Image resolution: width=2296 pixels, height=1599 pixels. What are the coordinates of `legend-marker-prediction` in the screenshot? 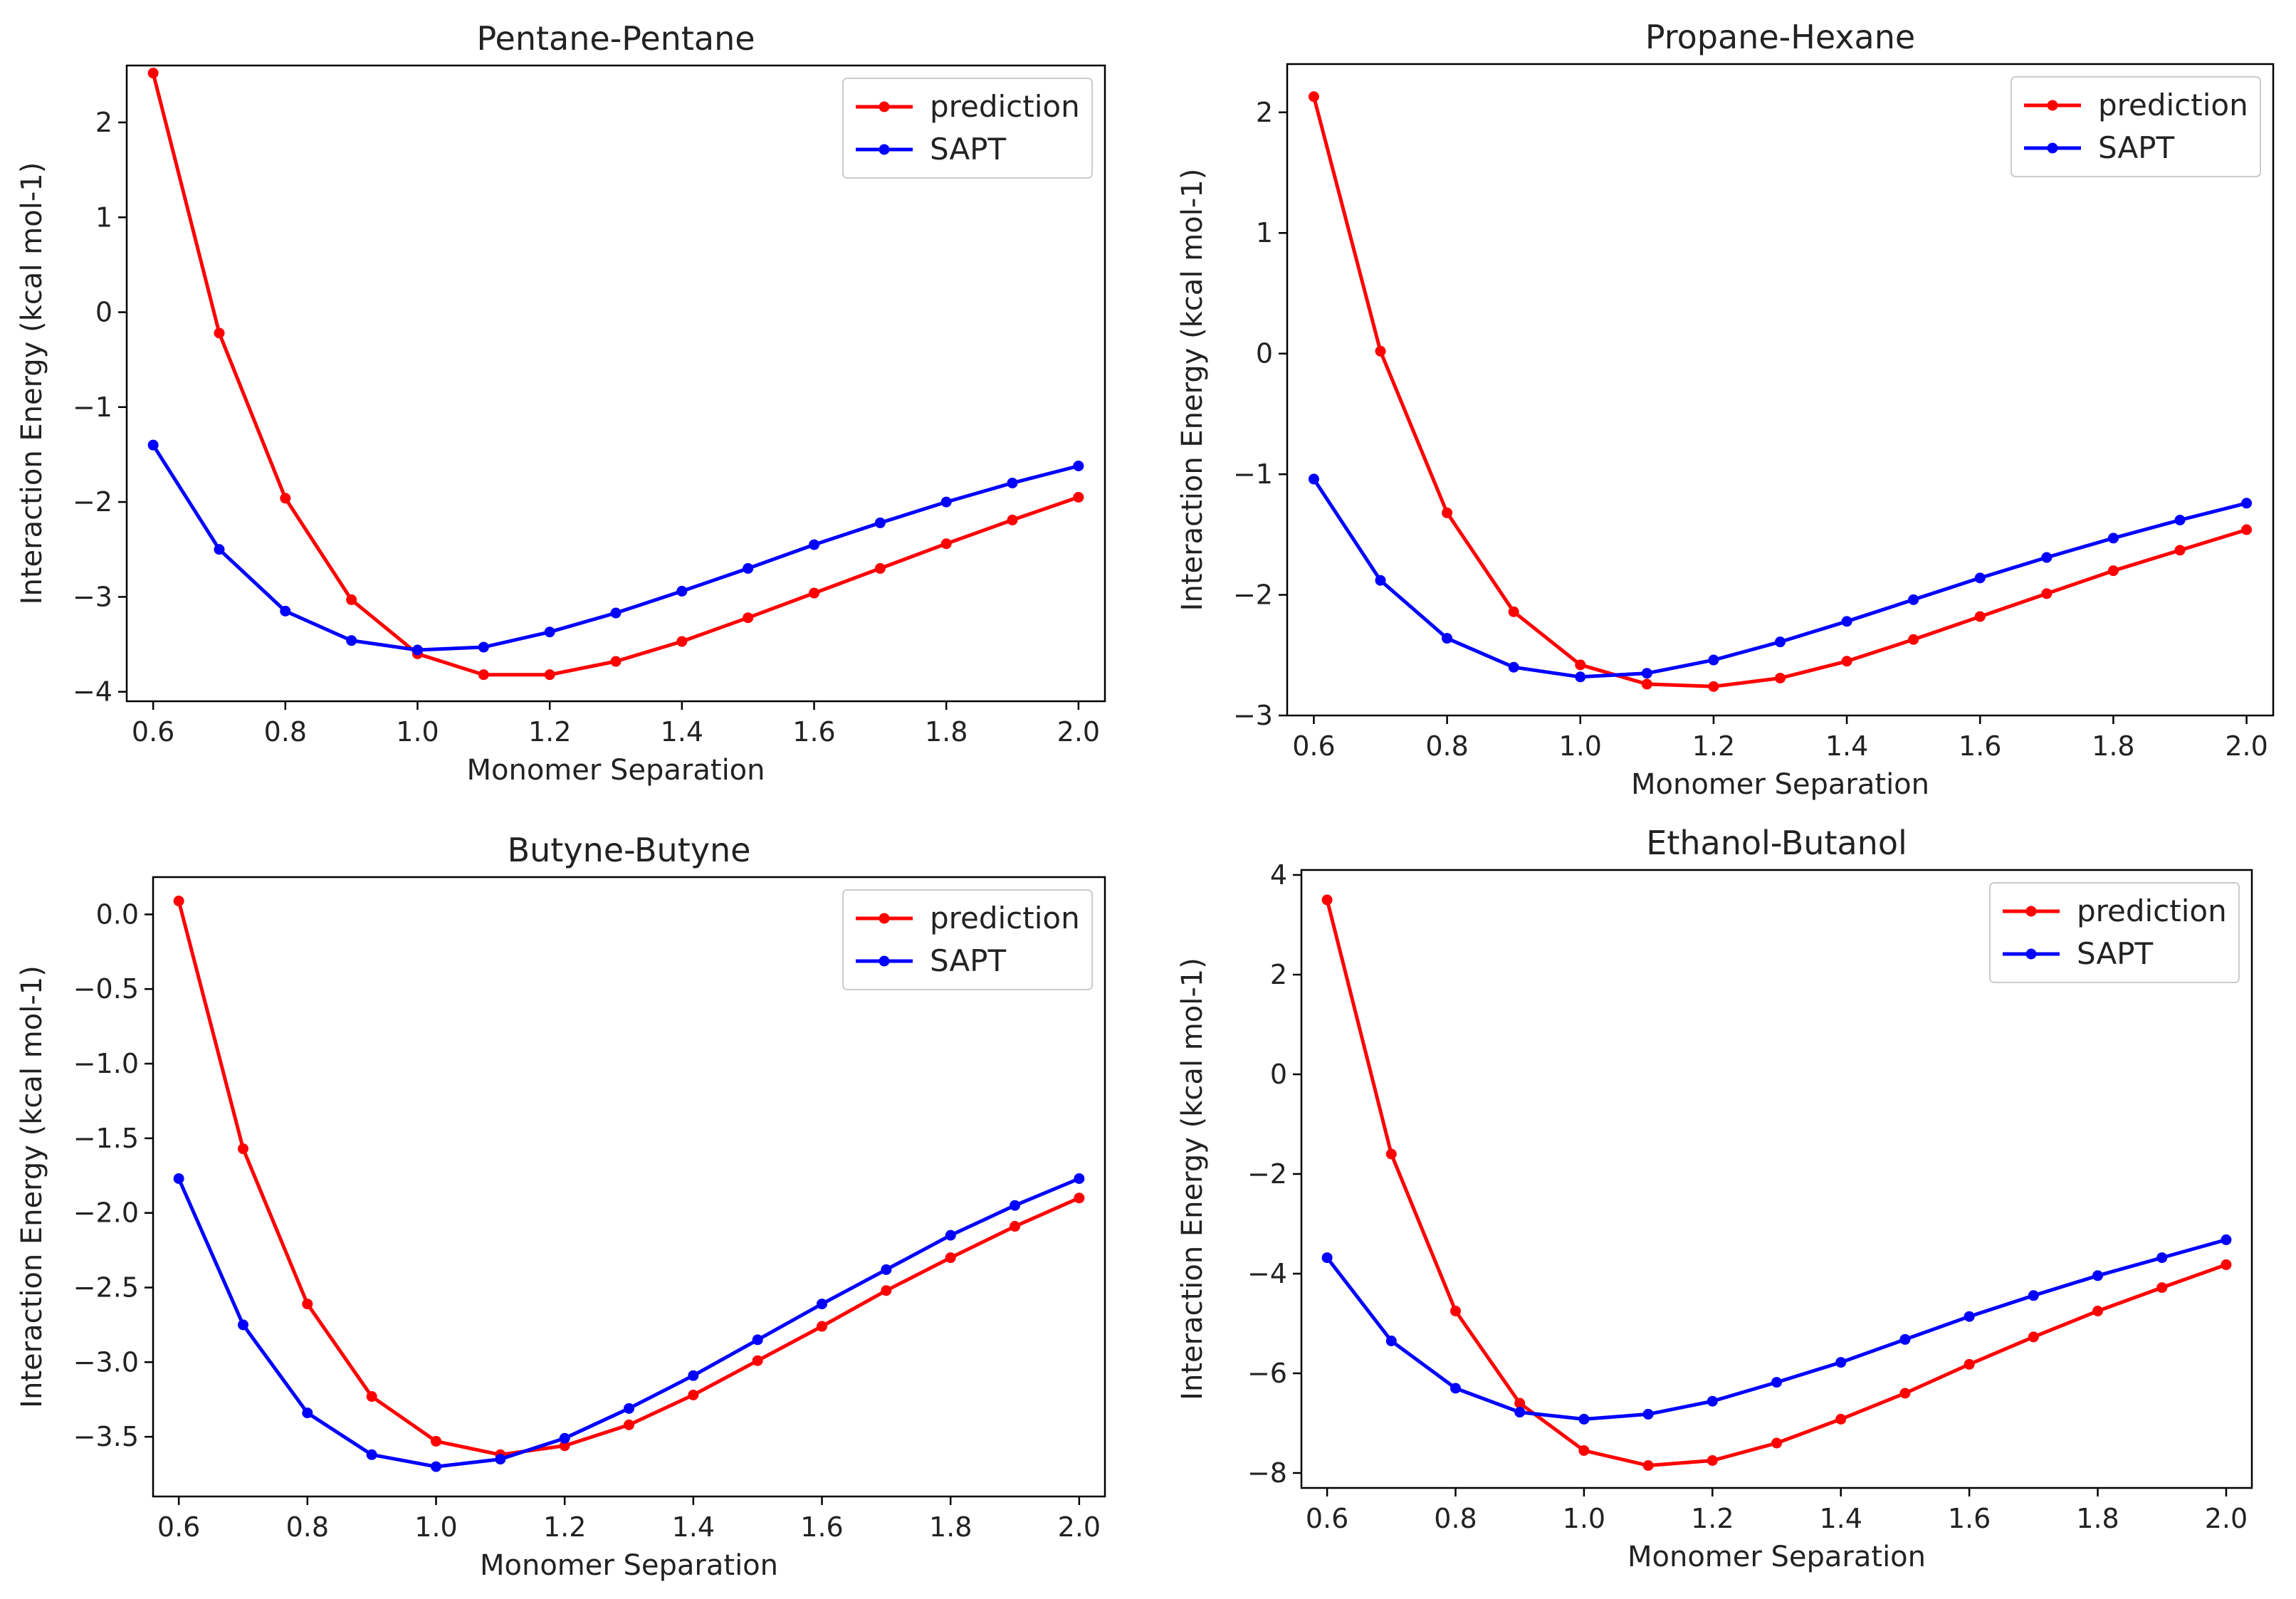 It's located at (2052, 105).